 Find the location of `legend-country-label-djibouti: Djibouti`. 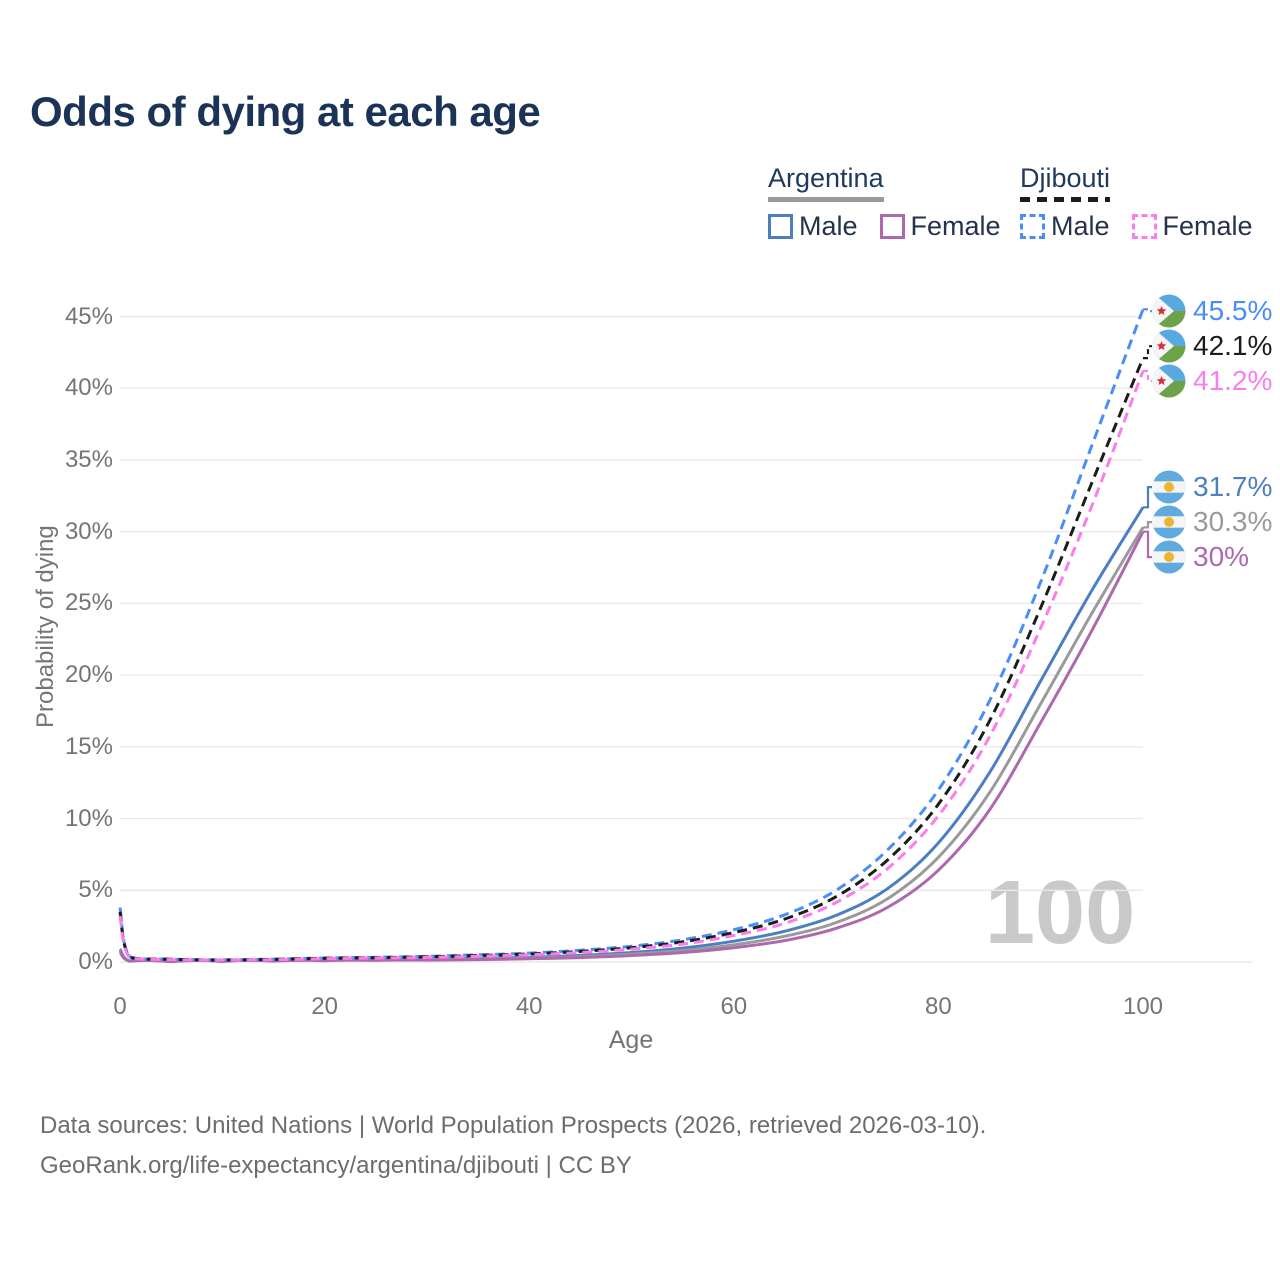

legend-country-label-djibouti: Djibouti is located at coordinates (1065, 178).